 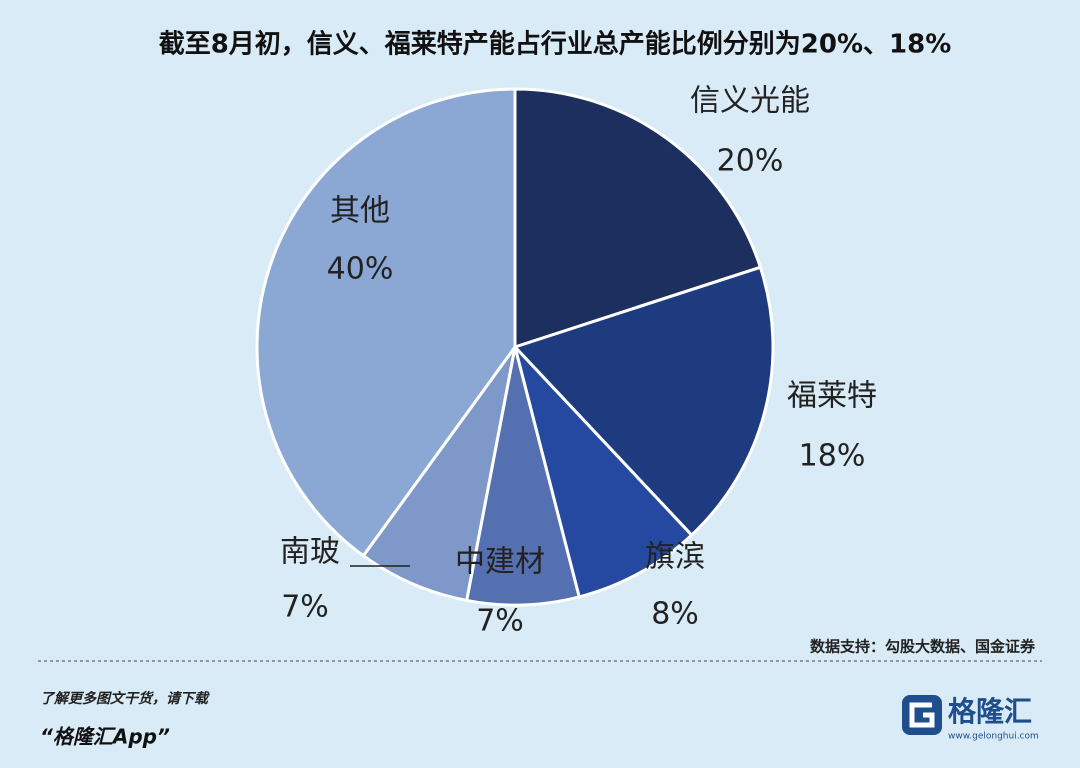 I want to click on logo-text: 格隆汇, so click(x=990, y=711).